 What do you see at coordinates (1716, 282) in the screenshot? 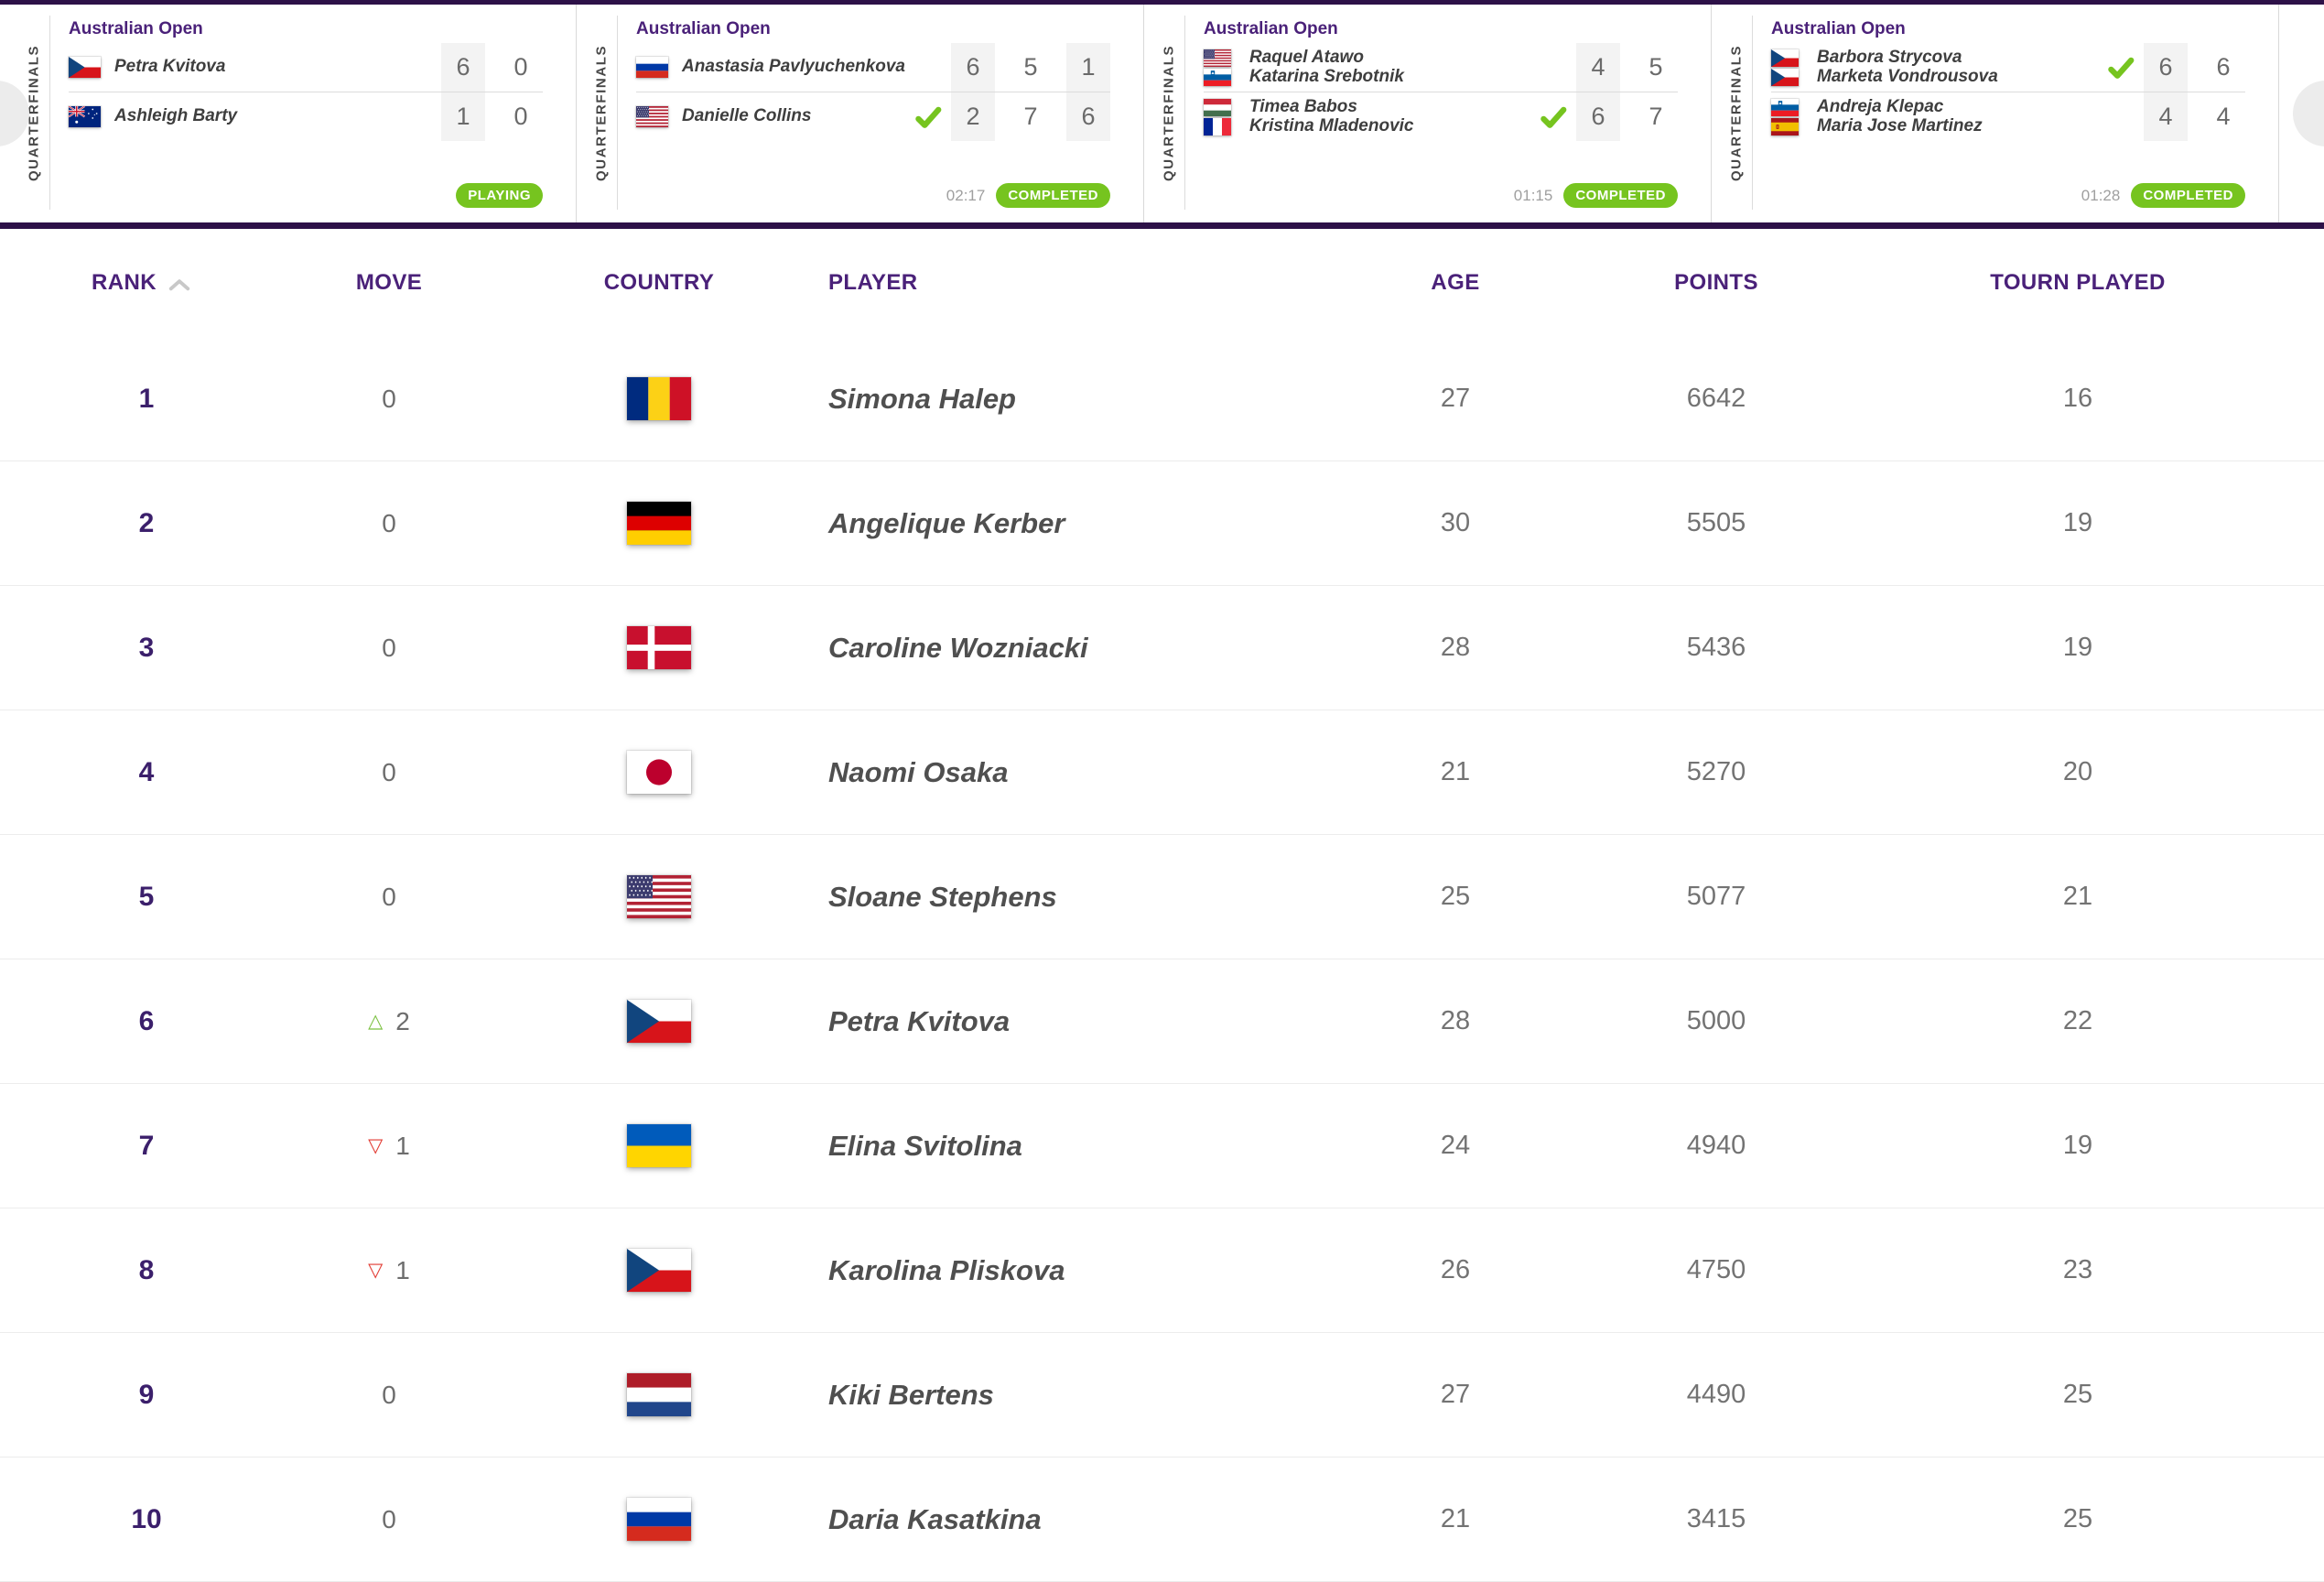
I see `column-header-points: POINTS` at bounding box center [1716, 282].